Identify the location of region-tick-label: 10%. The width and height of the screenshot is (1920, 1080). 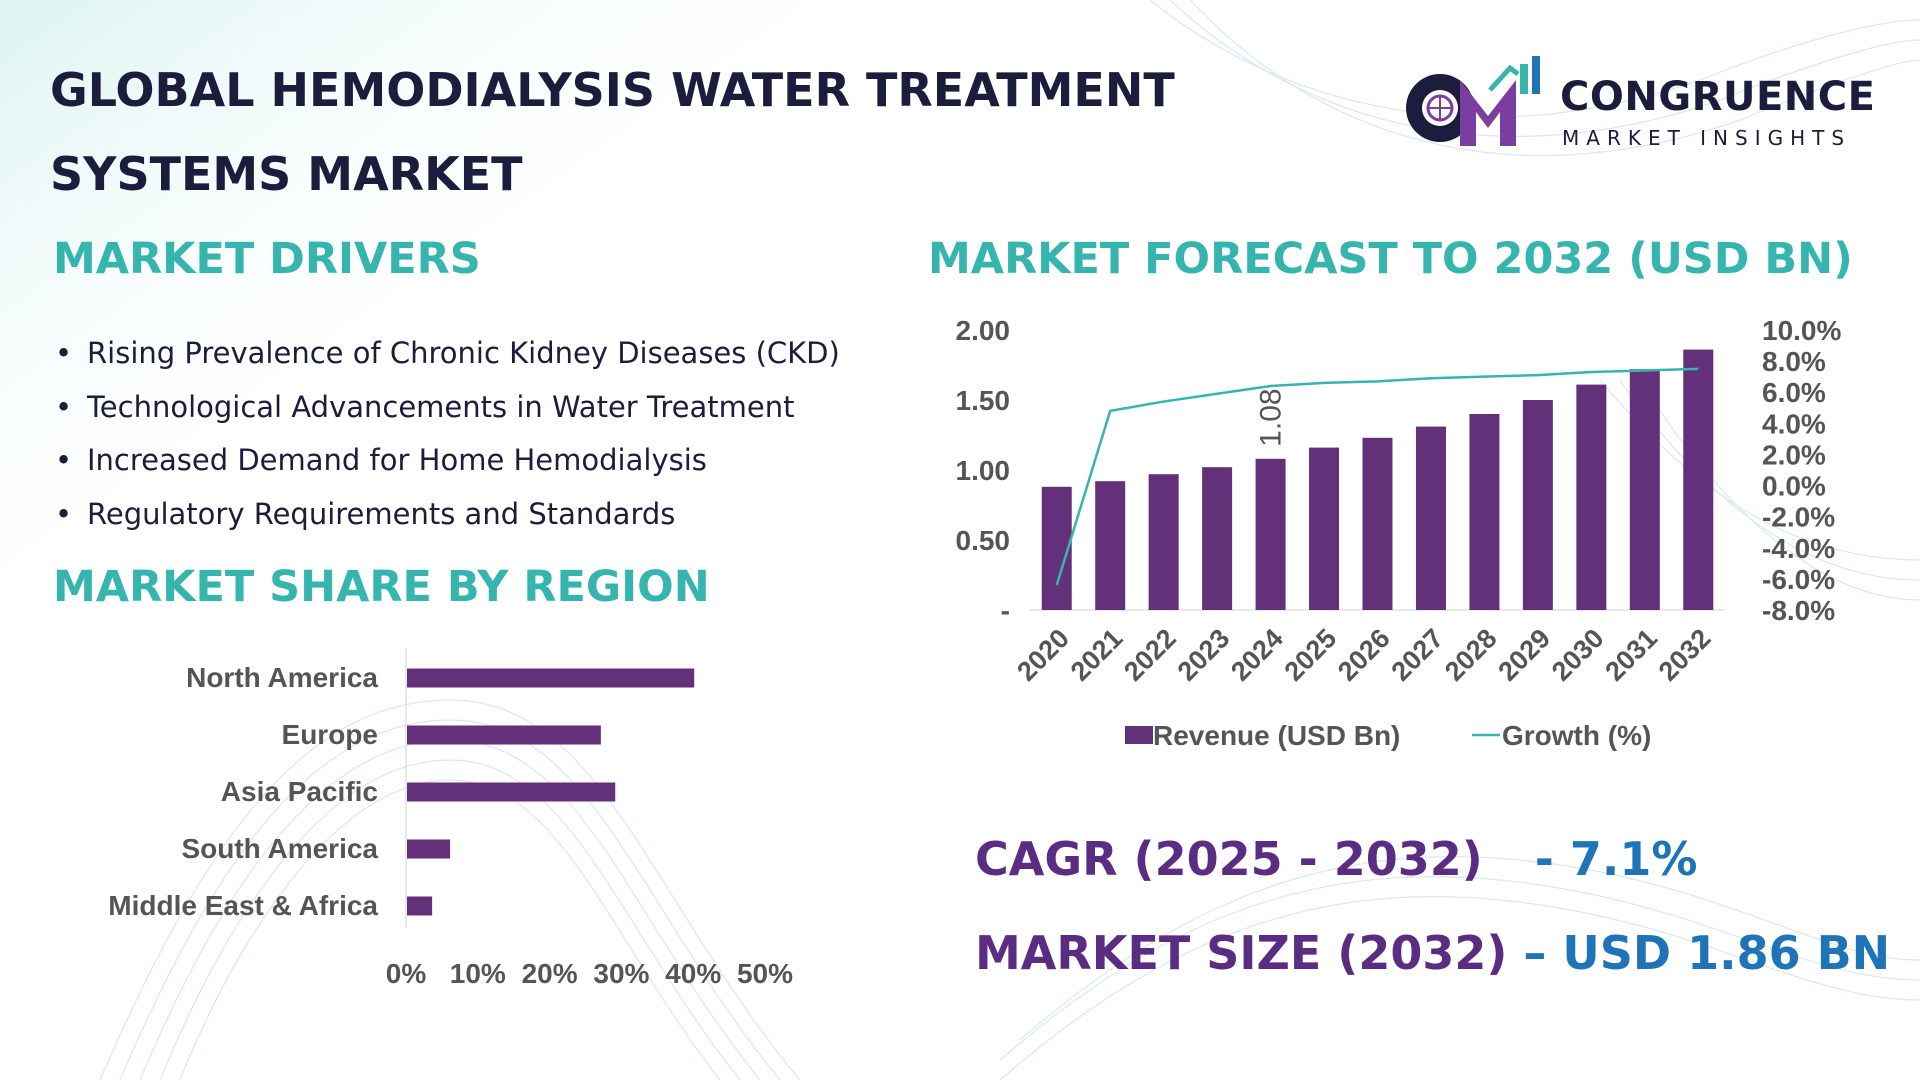
(478, 973).